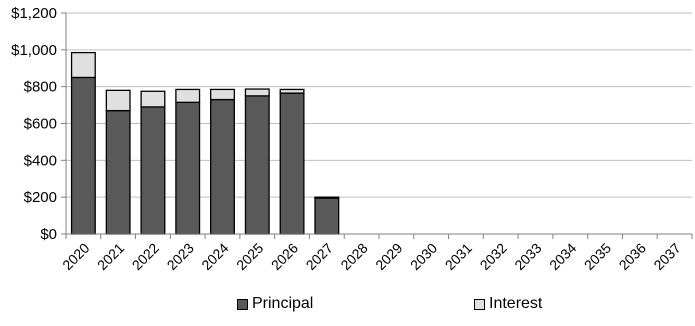 This screenshot has height=326, width=695. I want to click on x-tick-label: 2031, so click(458, 256).